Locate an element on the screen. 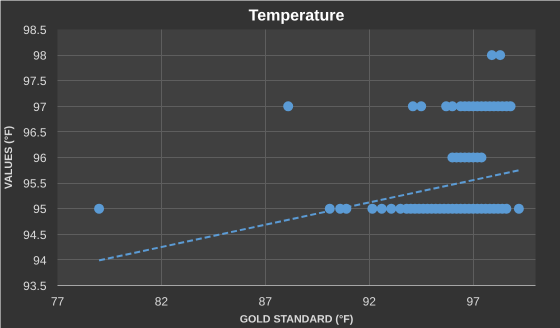  x-tick-label: 87 is located at coordinates (265, 301).